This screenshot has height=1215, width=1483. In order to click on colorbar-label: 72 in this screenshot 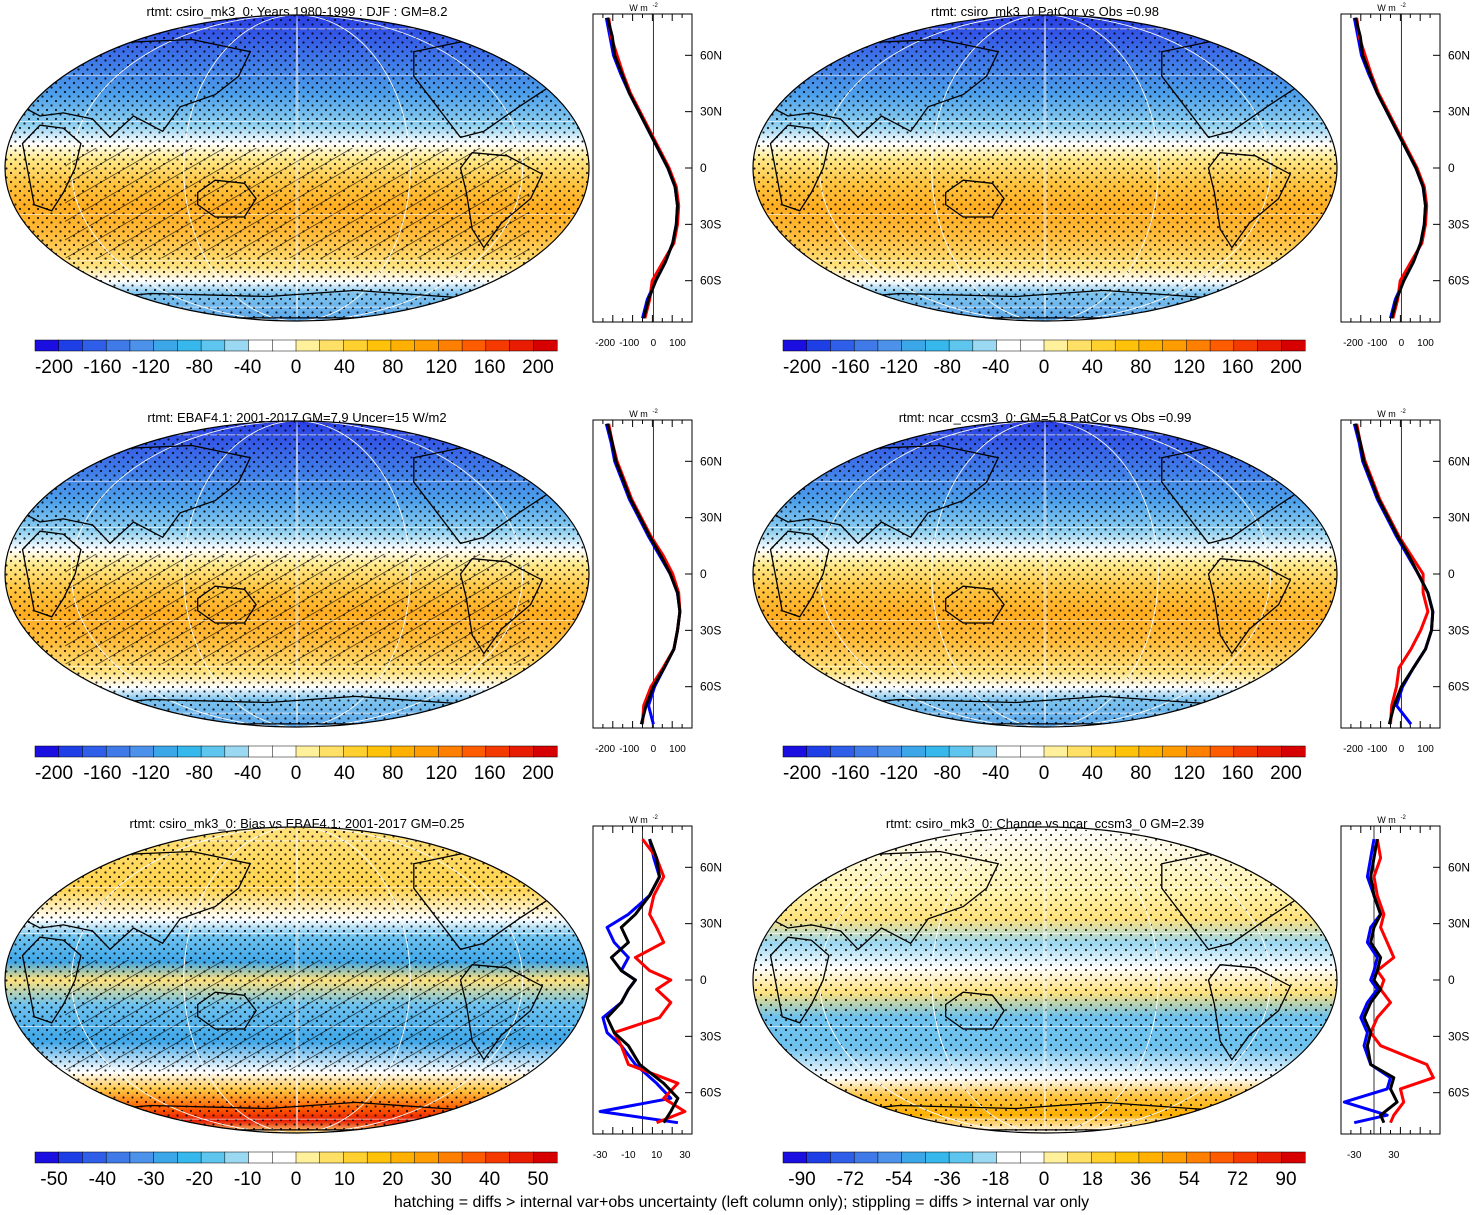, I will do `click(1237, 1179)`.